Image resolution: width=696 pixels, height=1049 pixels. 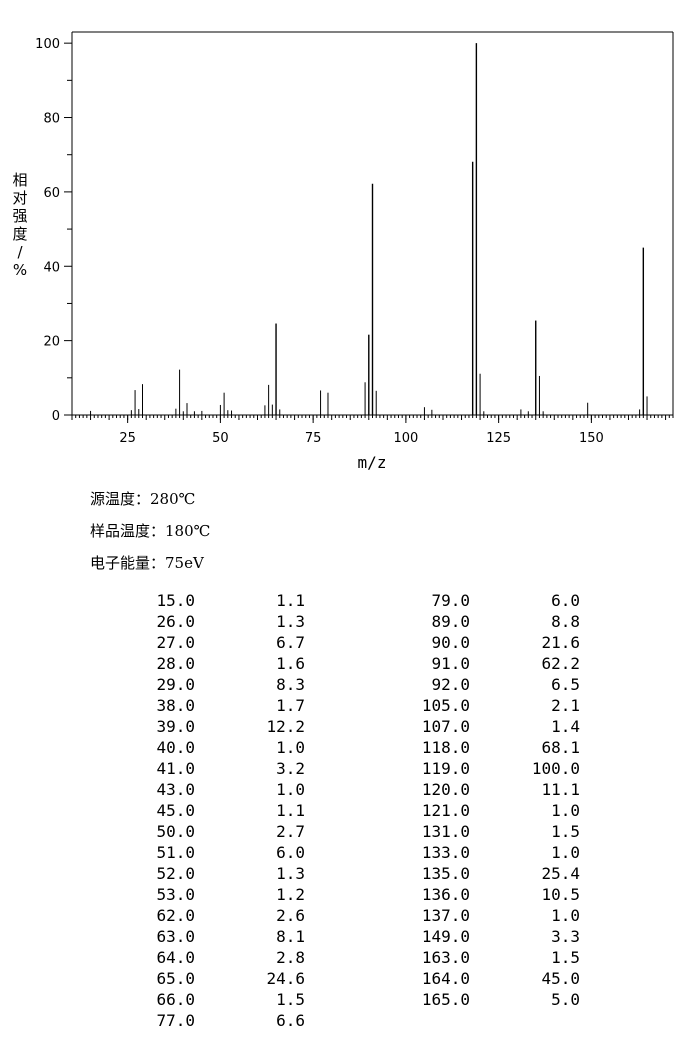 I want to click on peak-mz: 62.0, so click(x=175, y=915).